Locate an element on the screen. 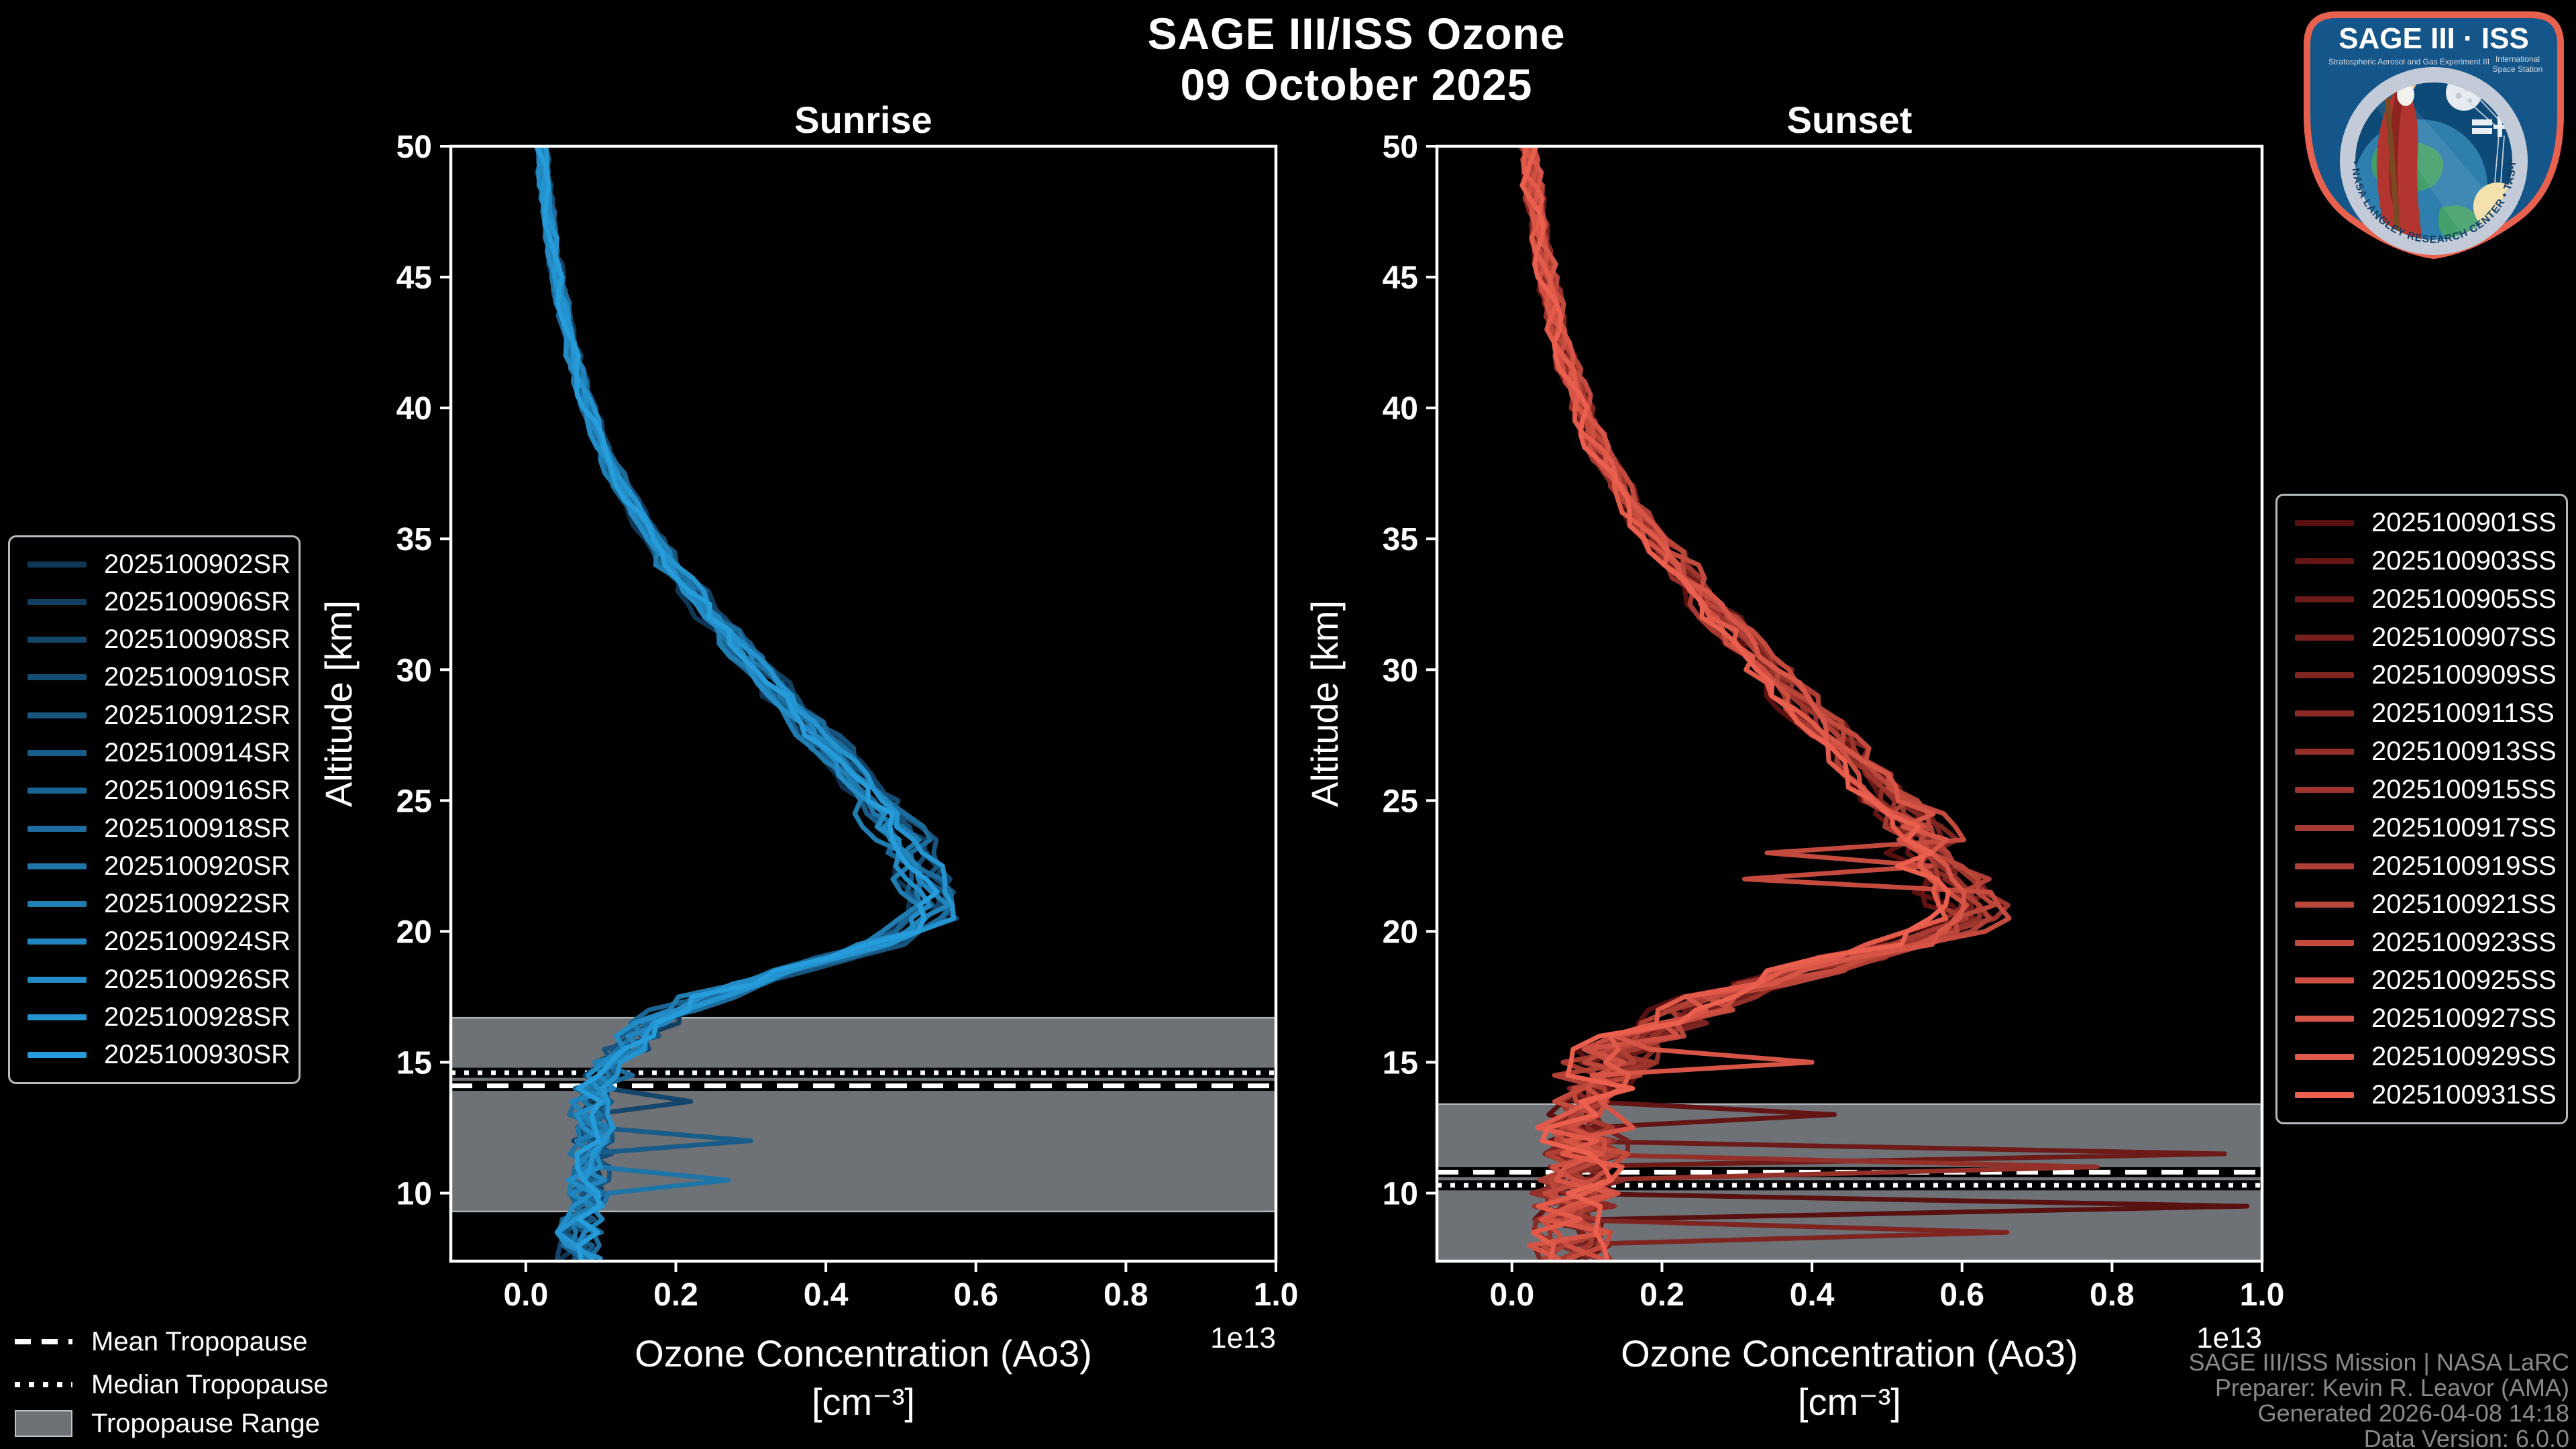 The image size is (2576, 1449). legend-label: 2025100903SS is located at coordinates (2464, 560).